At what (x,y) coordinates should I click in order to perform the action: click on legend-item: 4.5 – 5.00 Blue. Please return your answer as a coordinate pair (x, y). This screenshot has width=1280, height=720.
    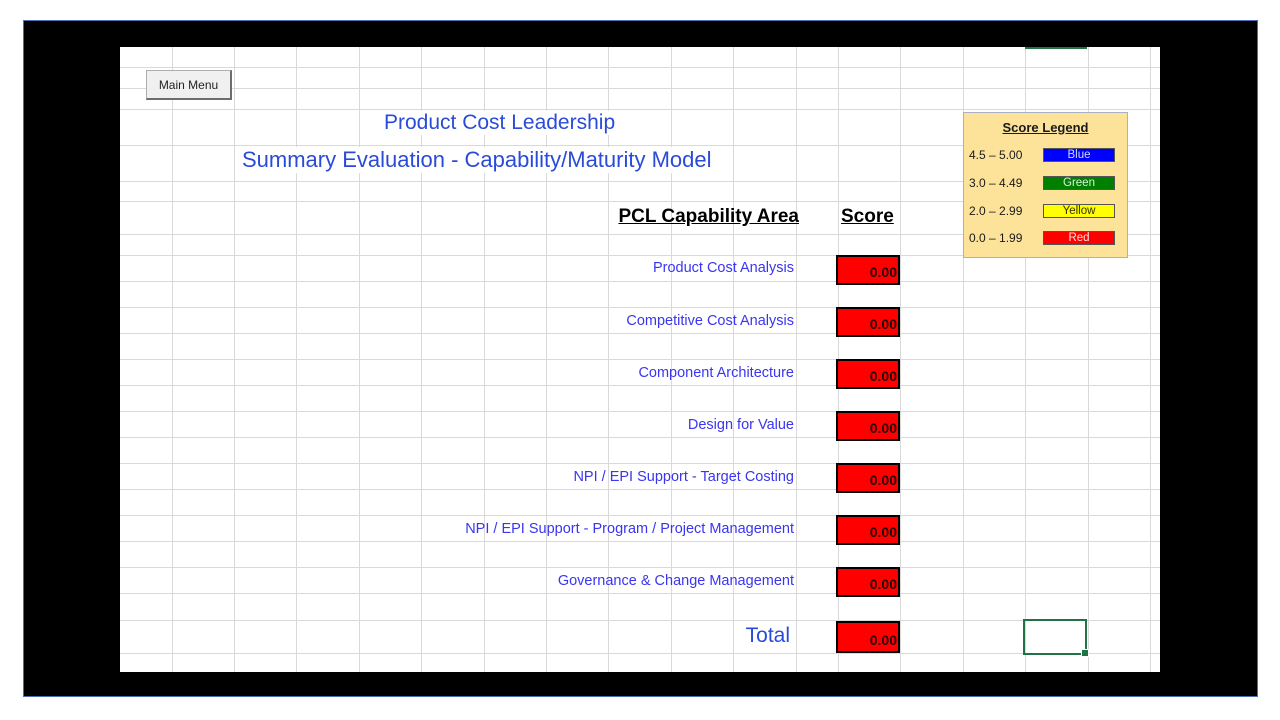
    Looking at the image, I should click on (1046, 155).